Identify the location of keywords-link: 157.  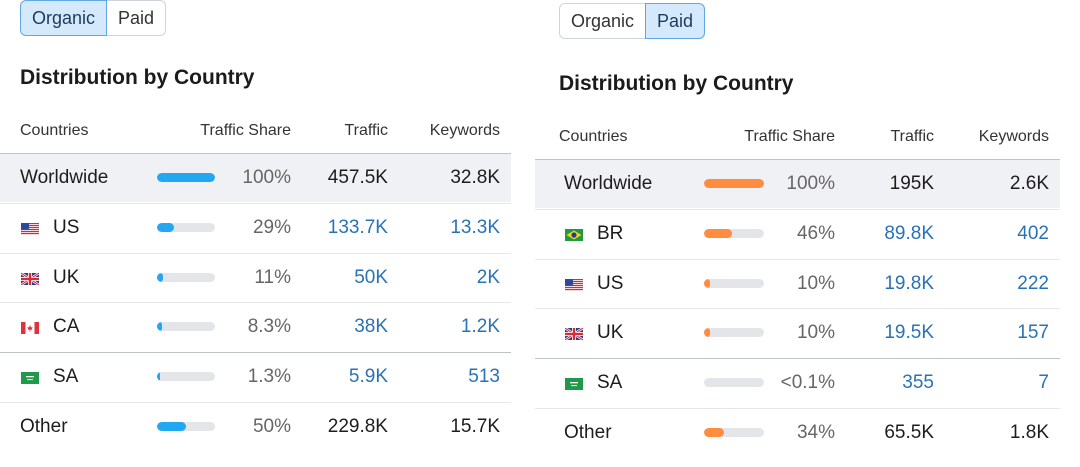
(1033, 333).